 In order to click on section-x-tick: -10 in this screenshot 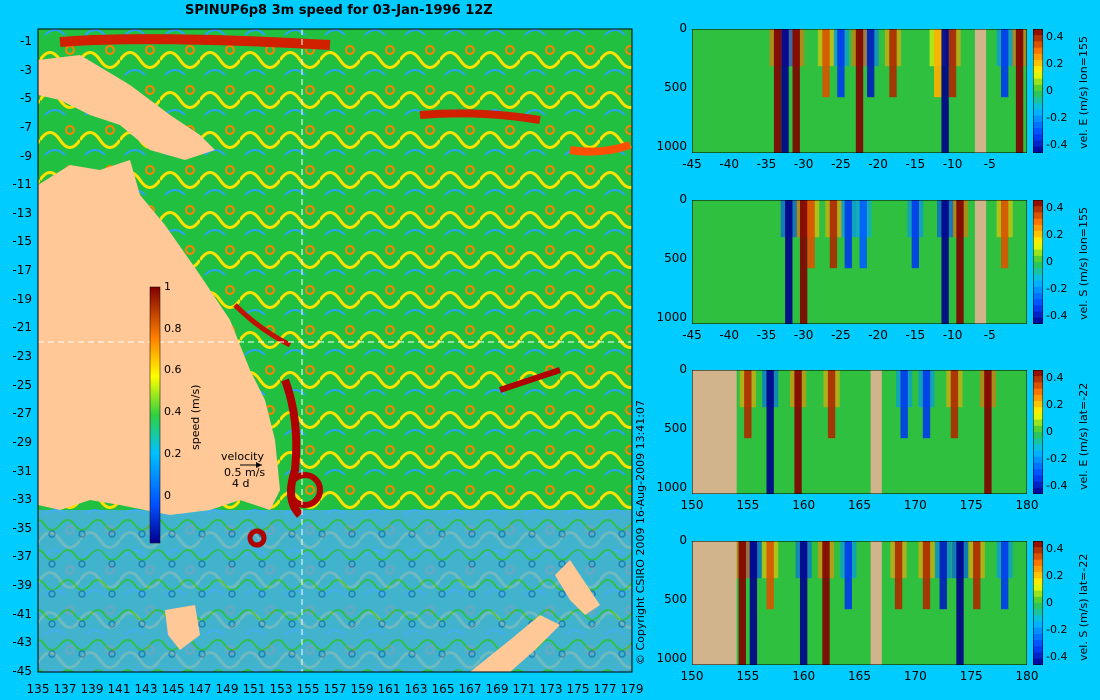, I will do `click(952, 164)`.